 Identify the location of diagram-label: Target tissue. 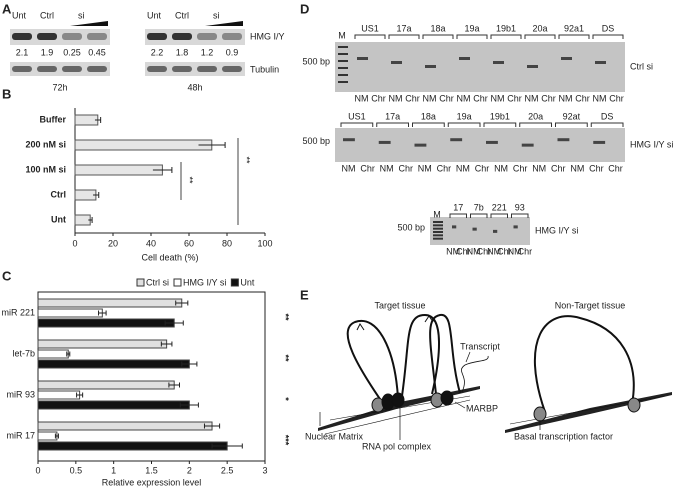
(399, 305).